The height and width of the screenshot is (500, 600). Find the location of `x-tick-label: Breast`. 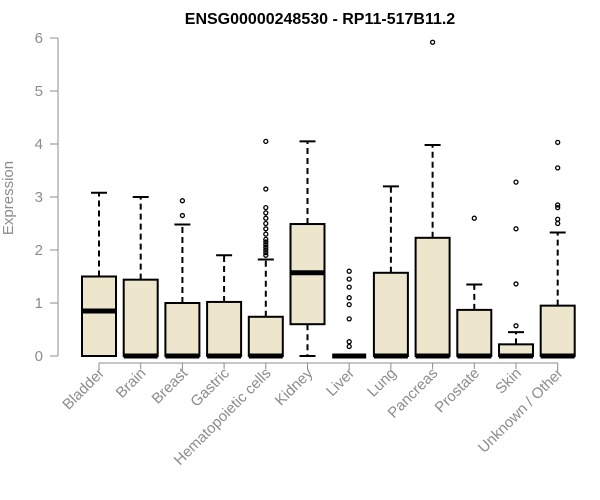

x-tick-label: Breast is located at coordinates (170, 385).